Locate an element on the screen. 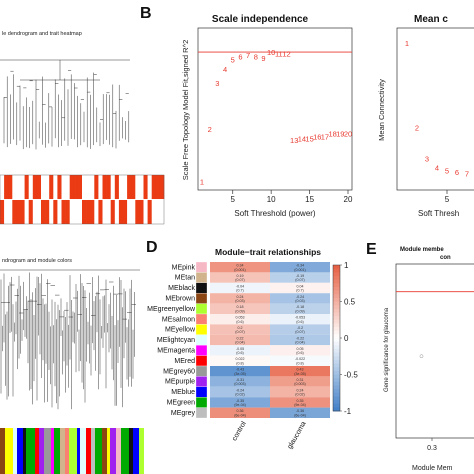 This screenshot has width=474, height=474. panel-b-point: 19 is located at coordinates (340, 134).